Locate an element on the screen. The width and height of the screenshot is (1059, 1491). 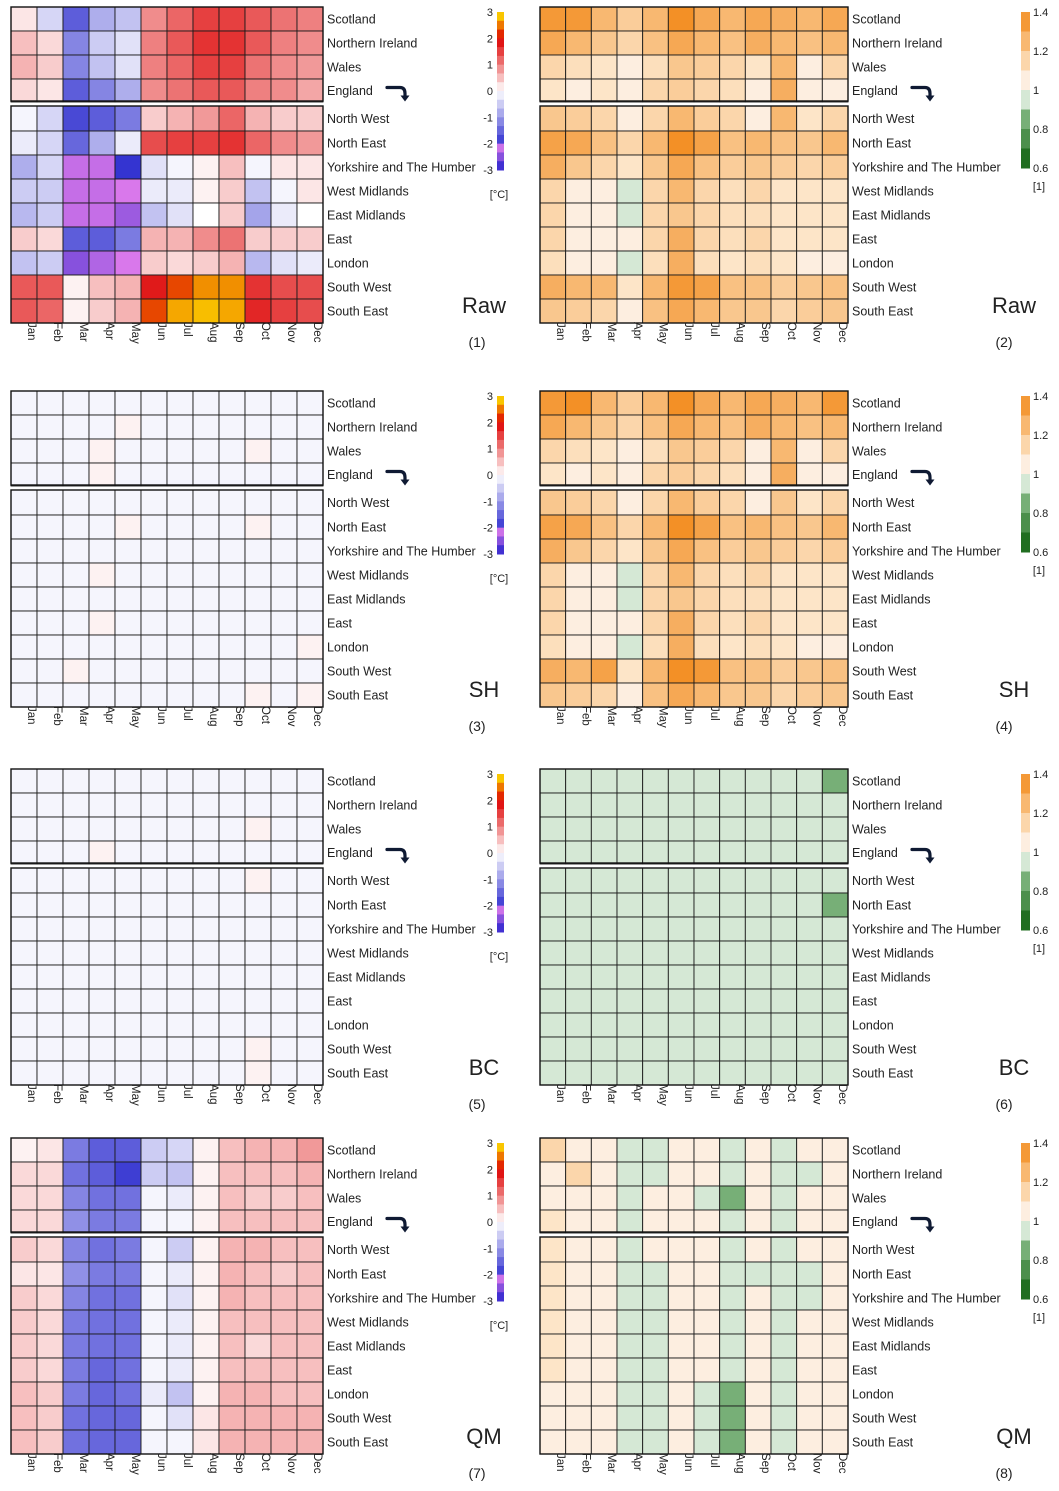
panel-number: (6) is located at coordinates (1003, 1104).